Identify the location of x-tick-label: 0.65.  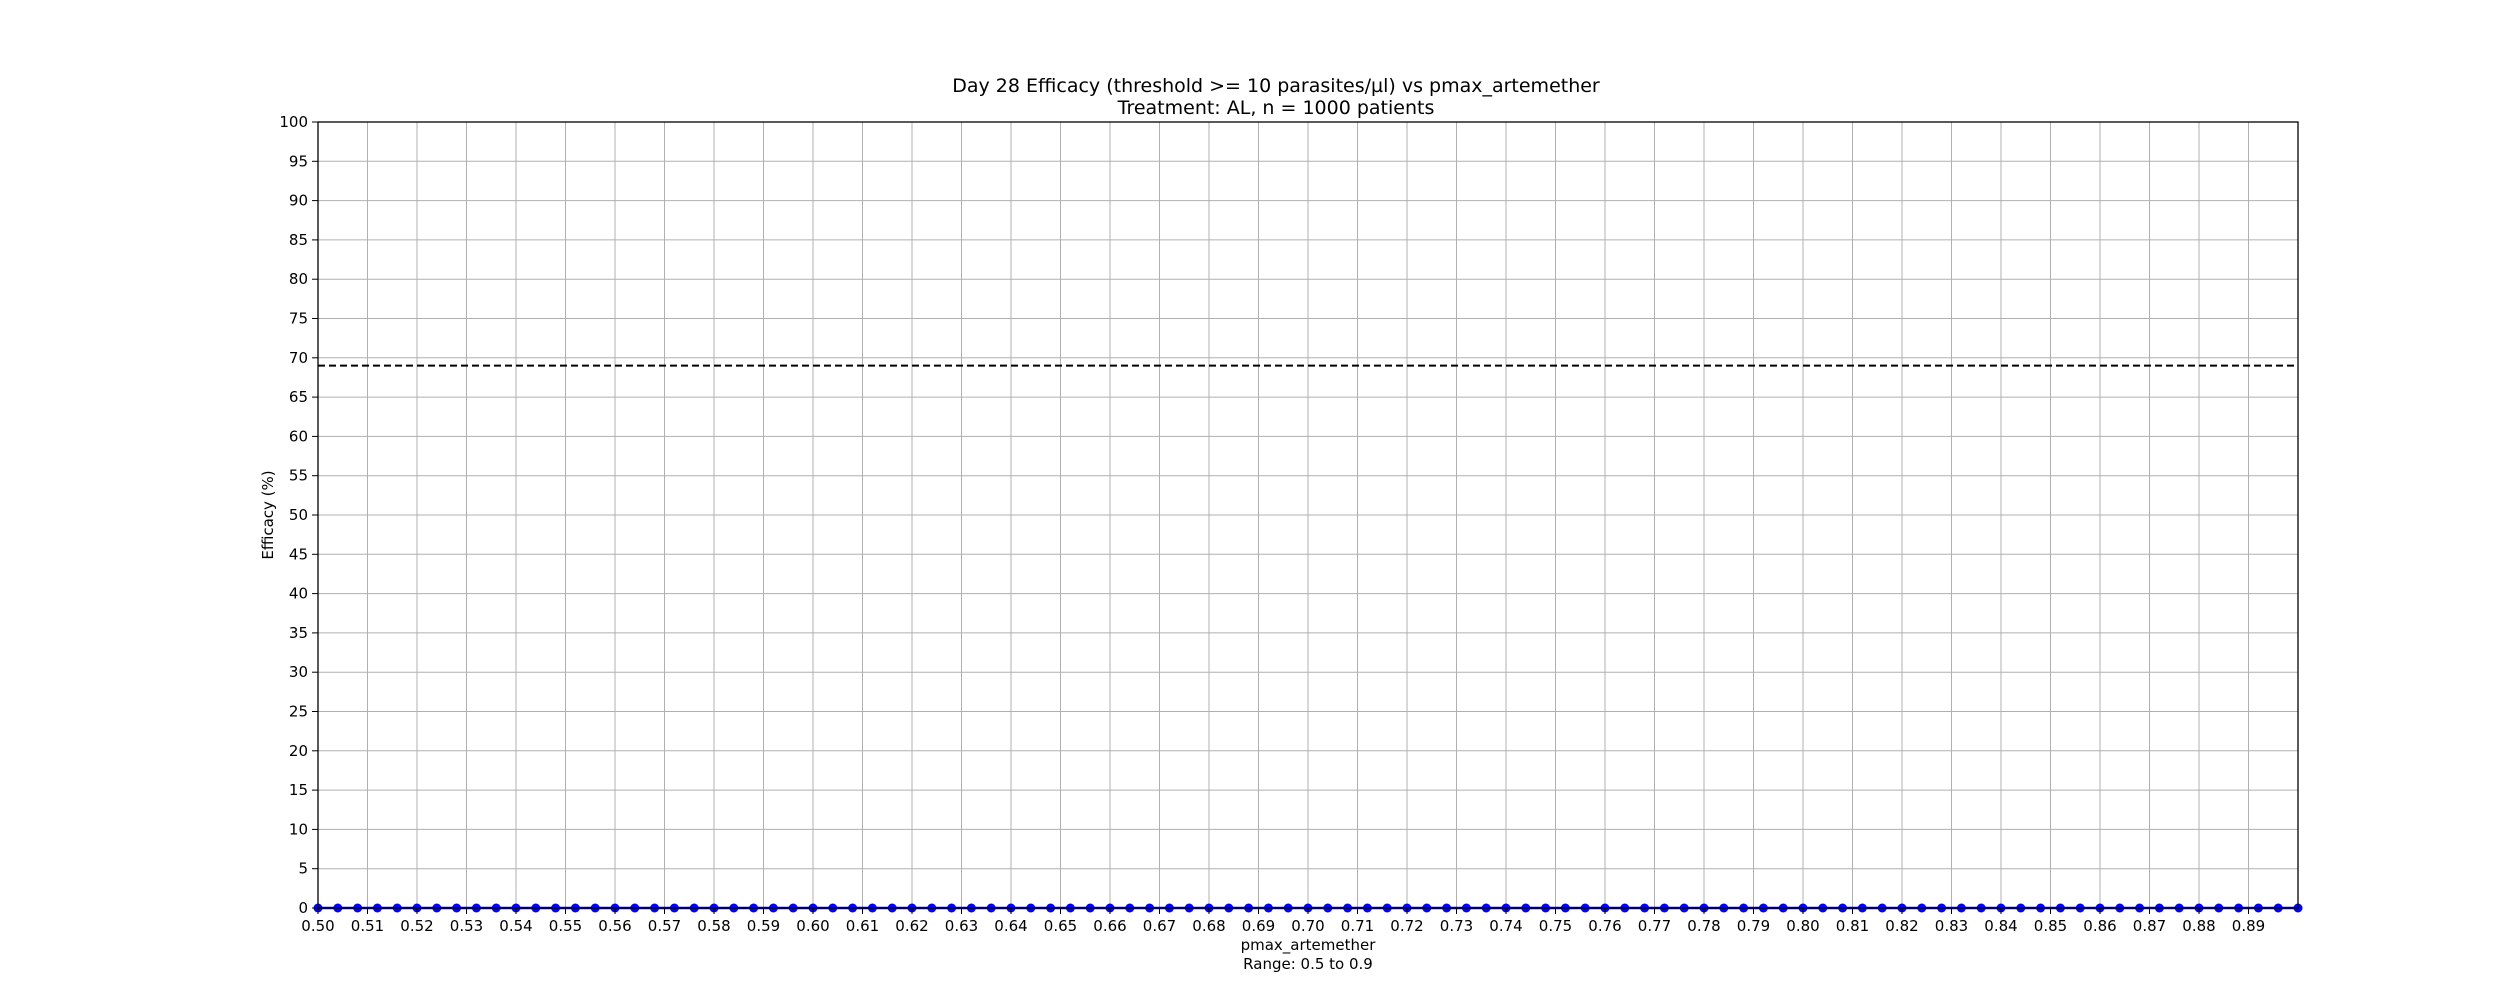
(1060, 926).